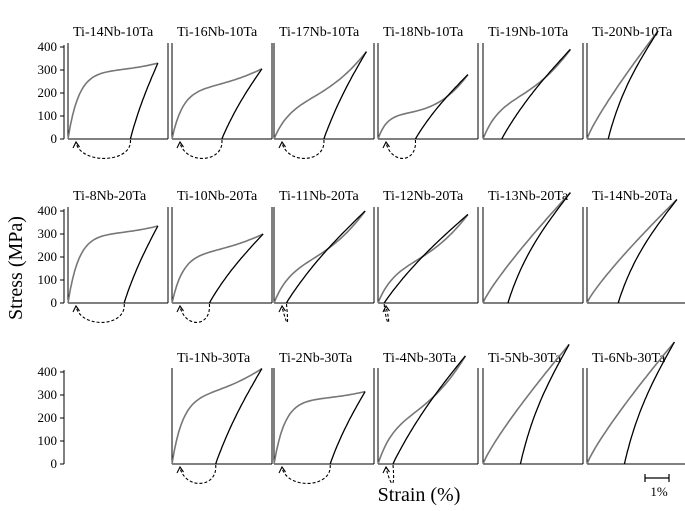 This screenshot has height=511, width=685. What do you see at coordinates (525, 358) in the screenshot?
I see `panel-title: Ti-5Nb-30Ta` at bounding box center [525, 358].